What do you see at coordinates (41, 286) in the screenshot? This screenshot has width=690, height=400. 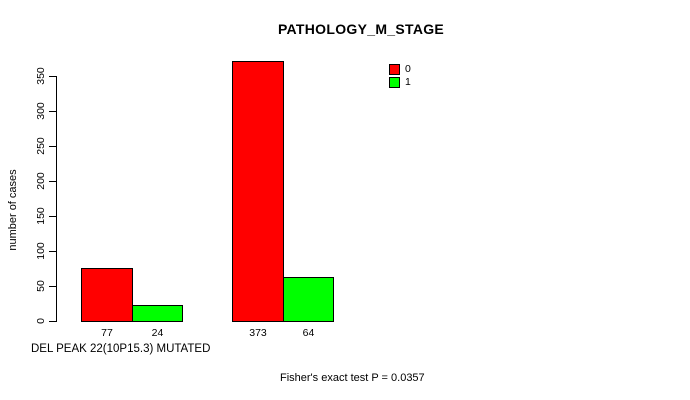 I see `y-tick-label: 50` at bounding box center [41, 286].